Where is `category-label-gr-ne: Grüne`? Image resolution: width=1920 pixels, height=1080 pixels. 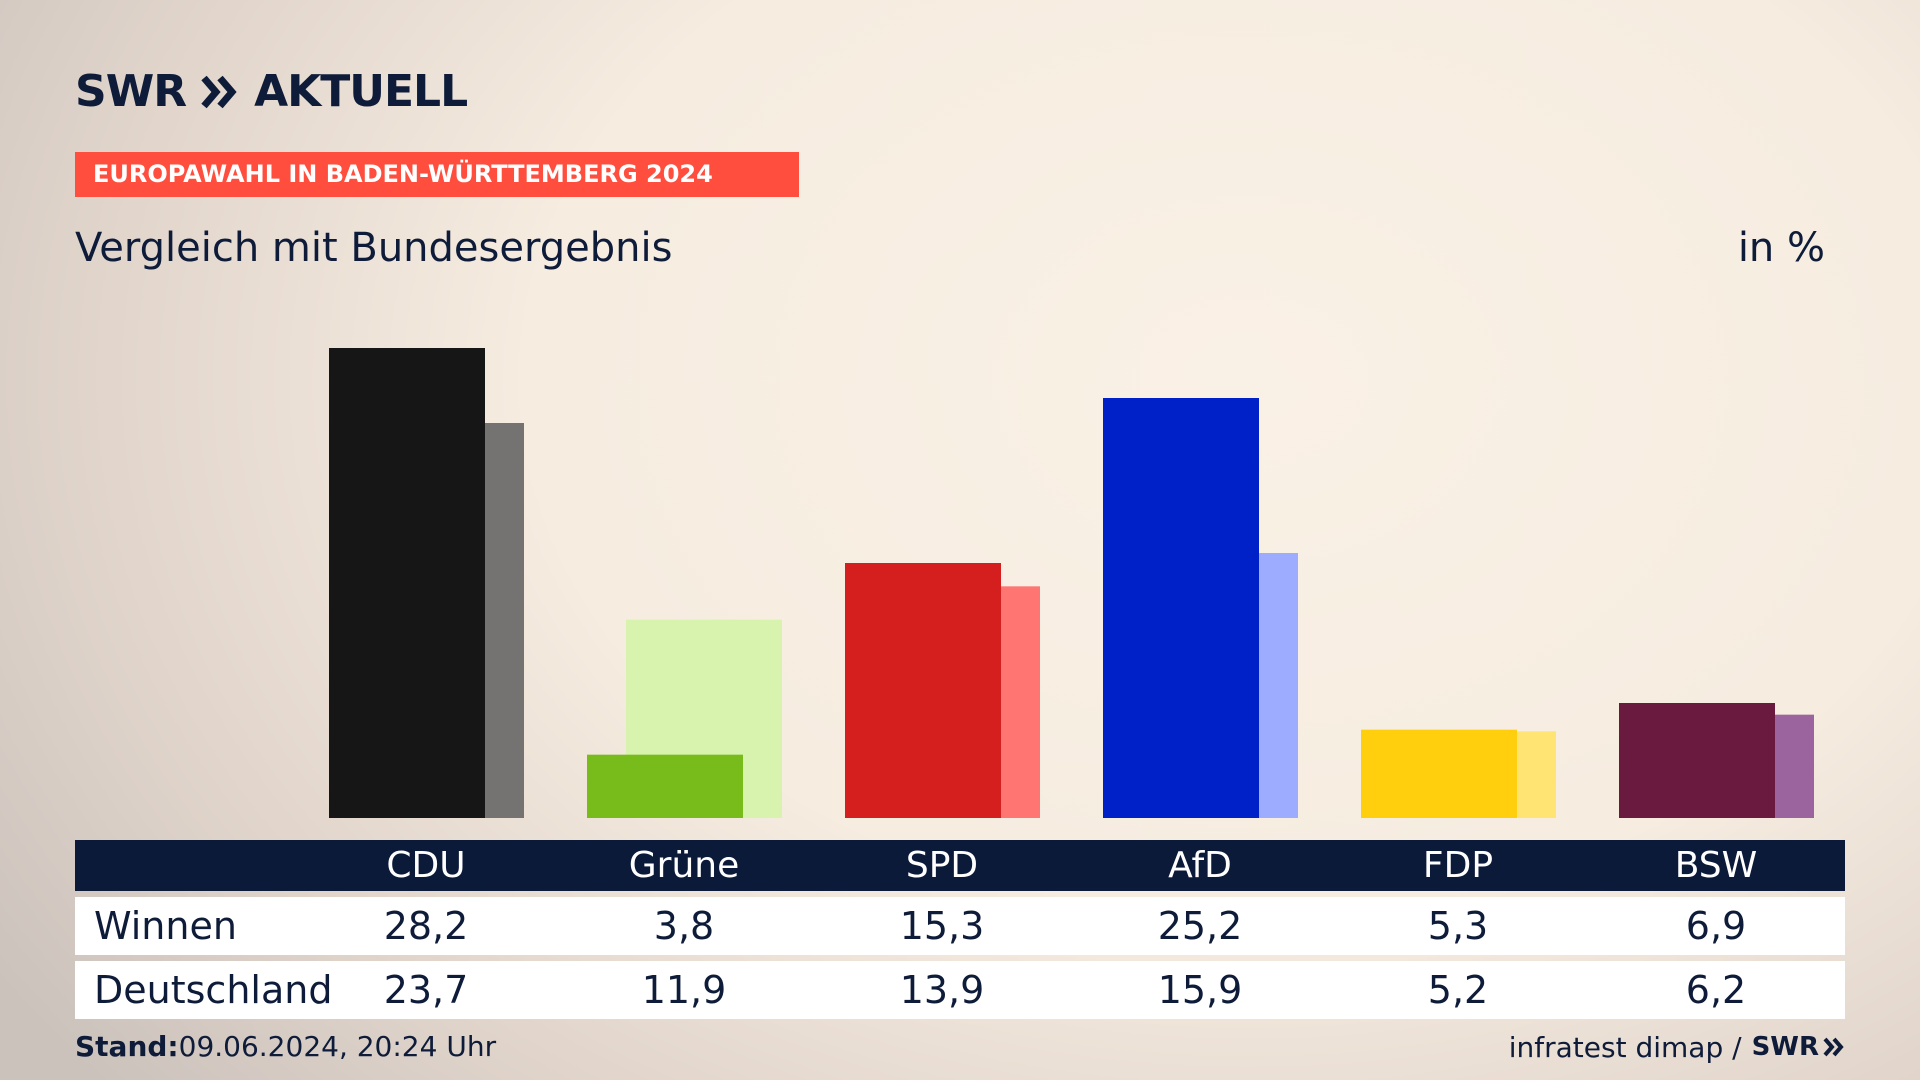
category-label-gr-ne: Grüne is located at coordinates (684, 865).